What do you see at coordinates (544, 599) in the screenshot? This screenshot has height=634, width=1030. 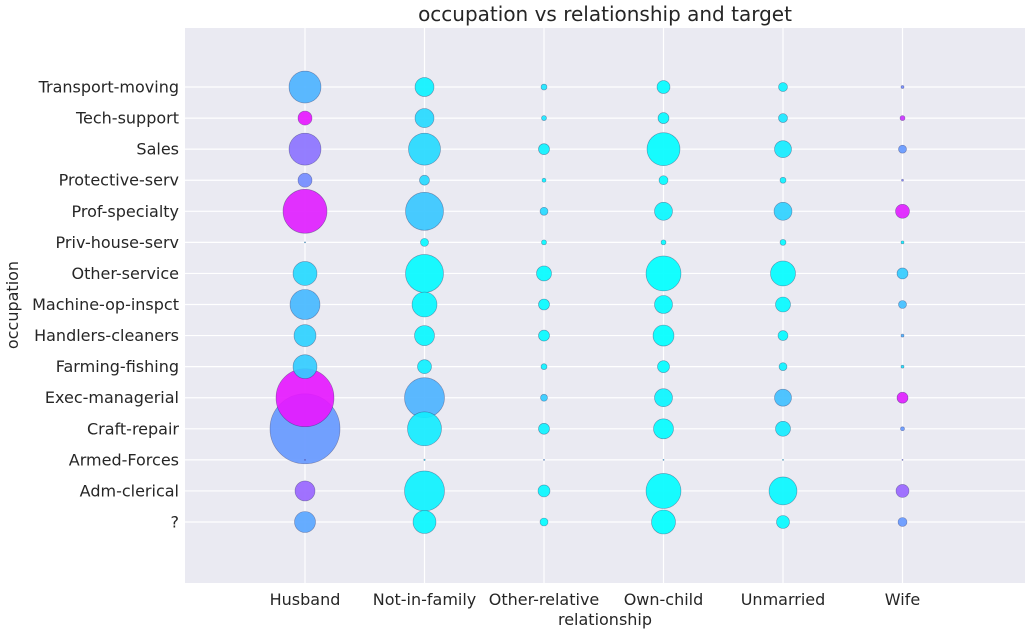 I see `x-tick-label: Other-relative` at bounding box center [544, 599].